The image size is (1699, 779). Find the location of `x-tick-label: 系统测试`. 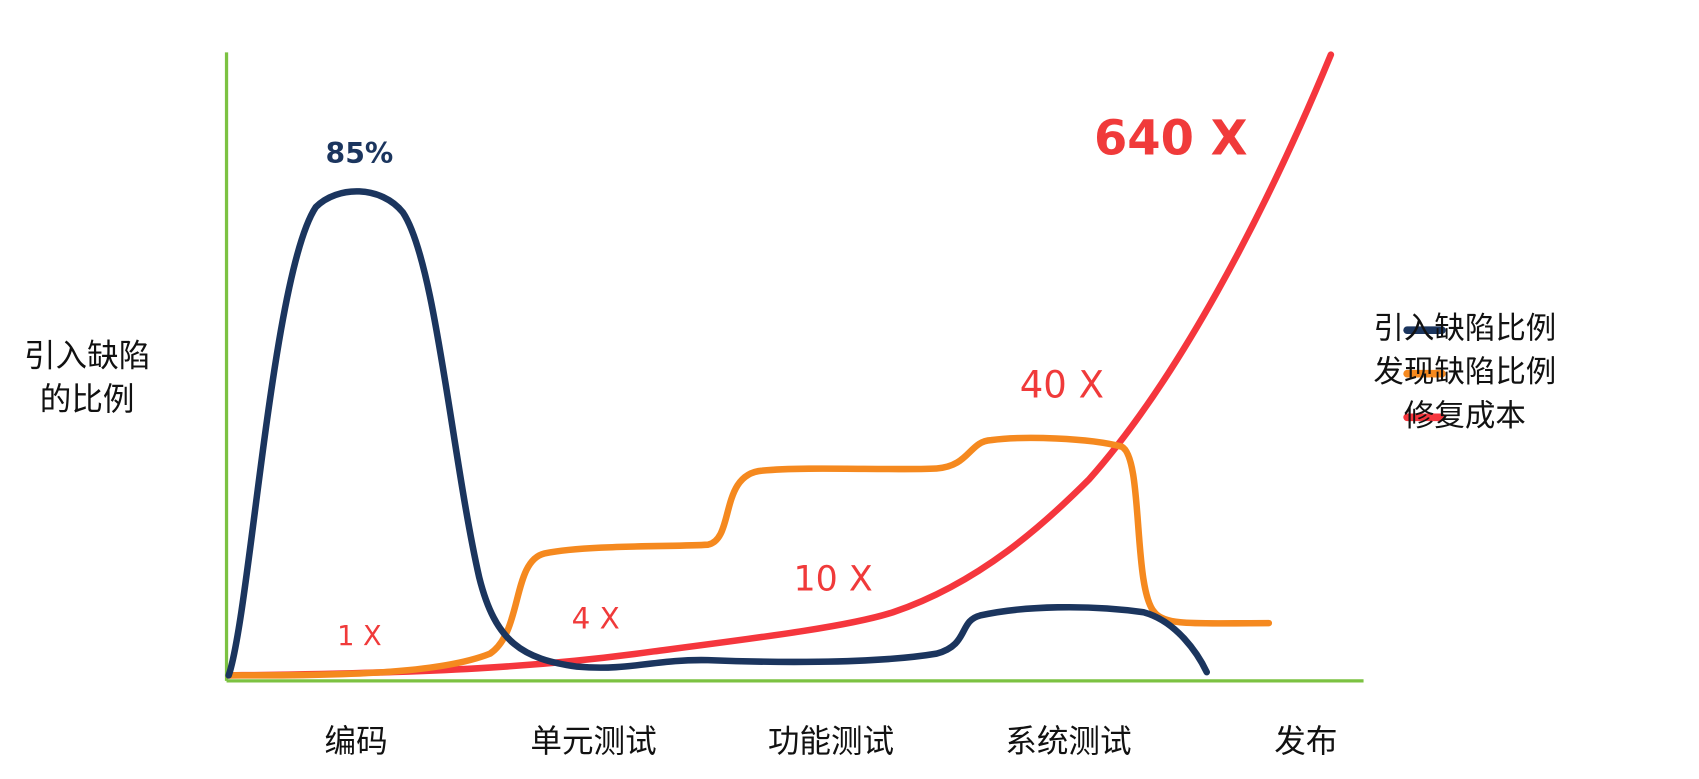

x-tick-label: 系统测试 is located at coordinates (1068, 742).